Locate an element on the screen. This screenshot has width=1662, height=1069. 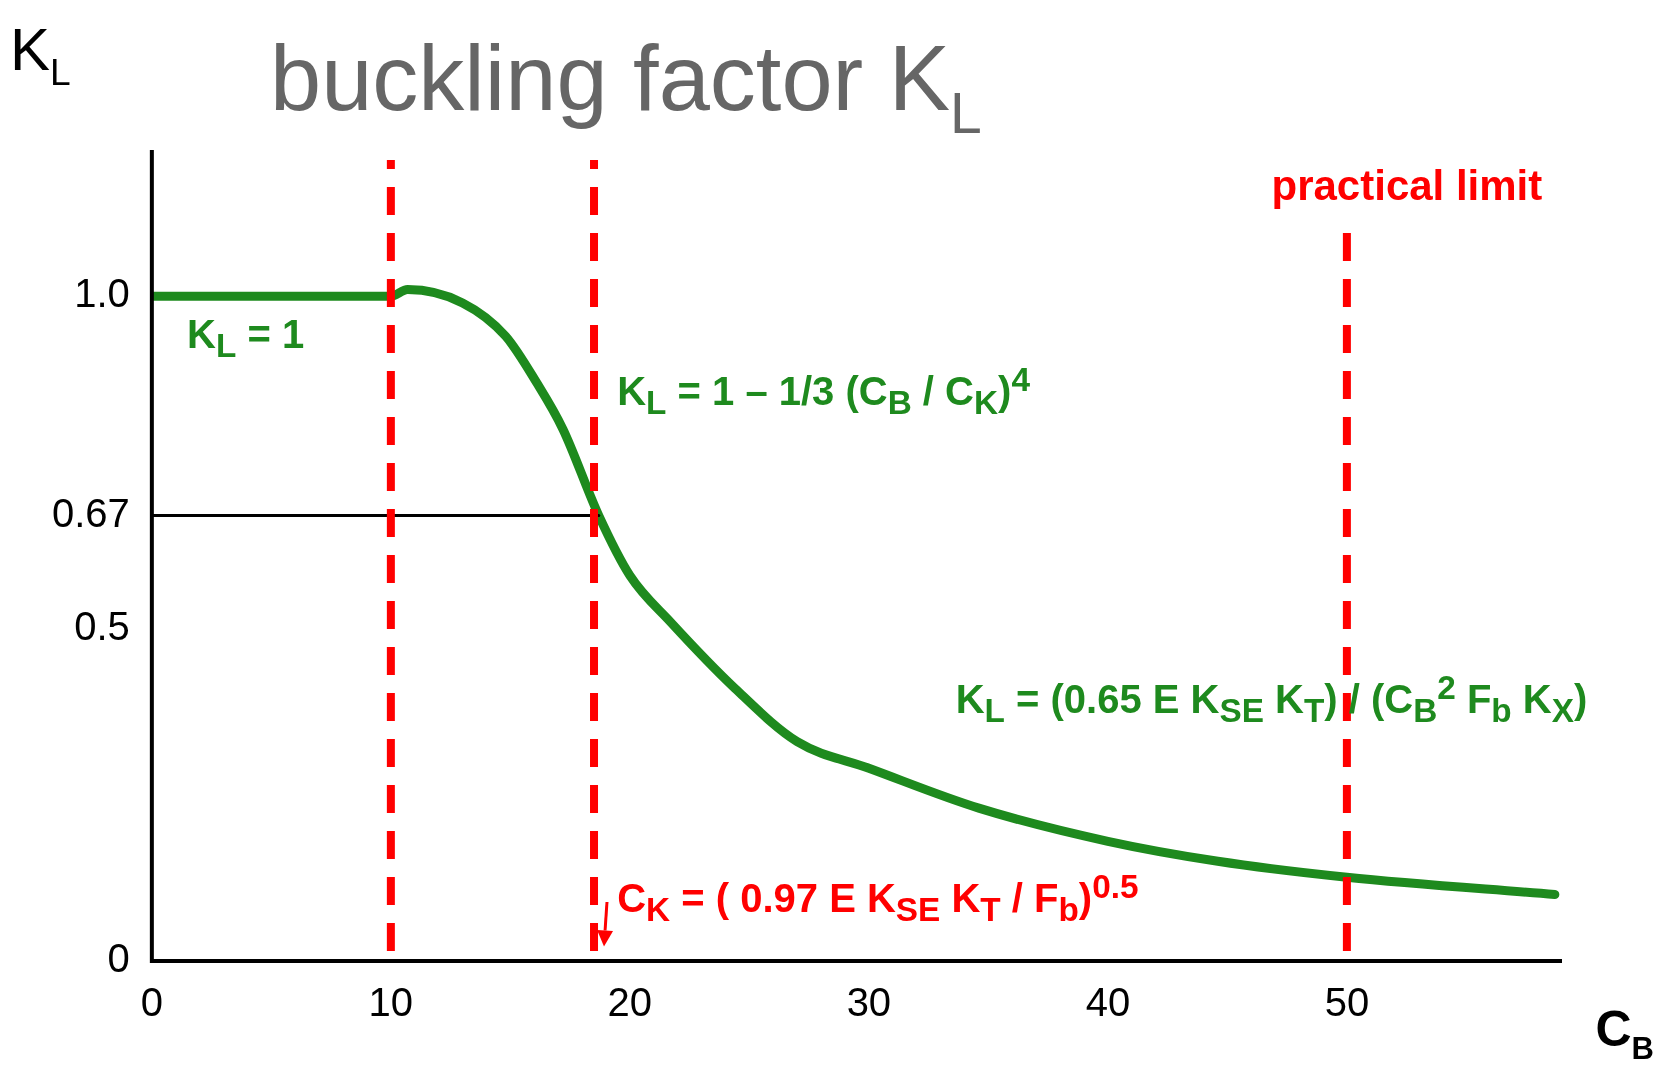
x-tick-label: 20 is located at coordinates (630, 1002).